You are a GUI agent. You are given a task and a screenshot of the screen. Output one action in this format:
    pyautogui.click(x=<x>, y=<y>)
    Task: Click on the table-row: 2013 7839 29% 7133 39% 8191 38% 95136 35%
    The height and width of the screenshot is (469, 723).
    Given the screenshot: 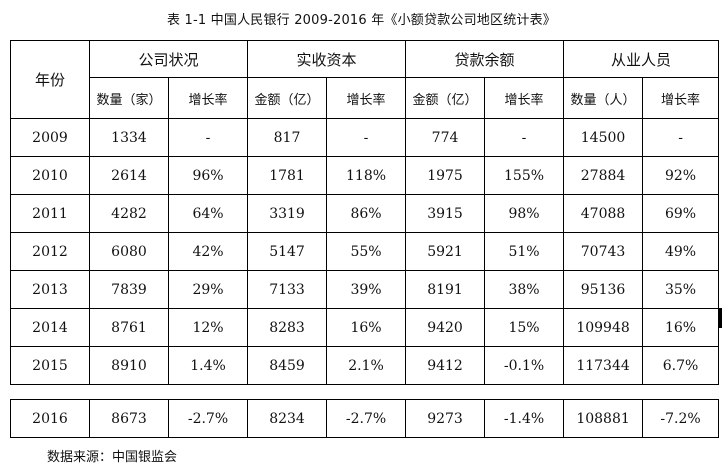 What is the action you would take?
    pyautogui.click(x=365, y=289)
    